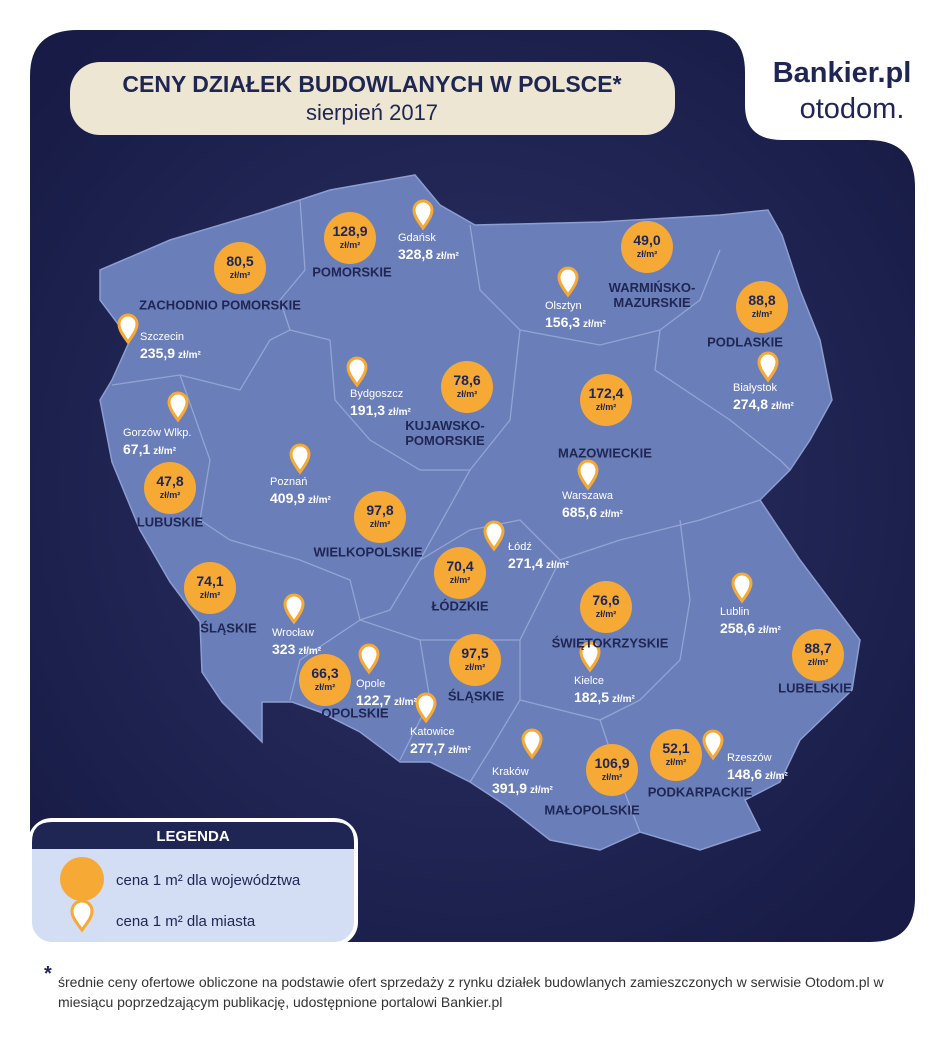 The image size is (945, 1038). What do you see at coordinates (162, 337) in the screenshot?
I see `city-name: Szczecin` at bounding box center [162, 337].